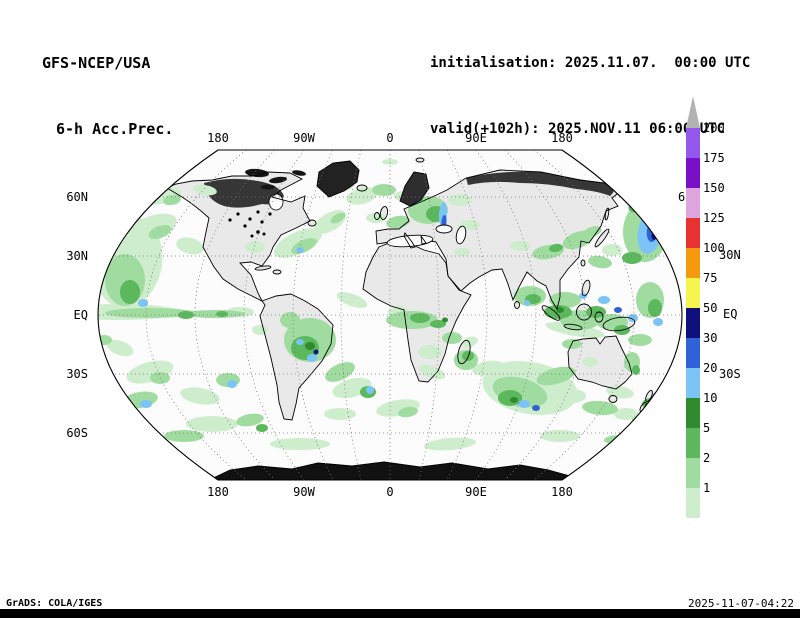  I want to click on colorbar-segments, so click(693, 323).